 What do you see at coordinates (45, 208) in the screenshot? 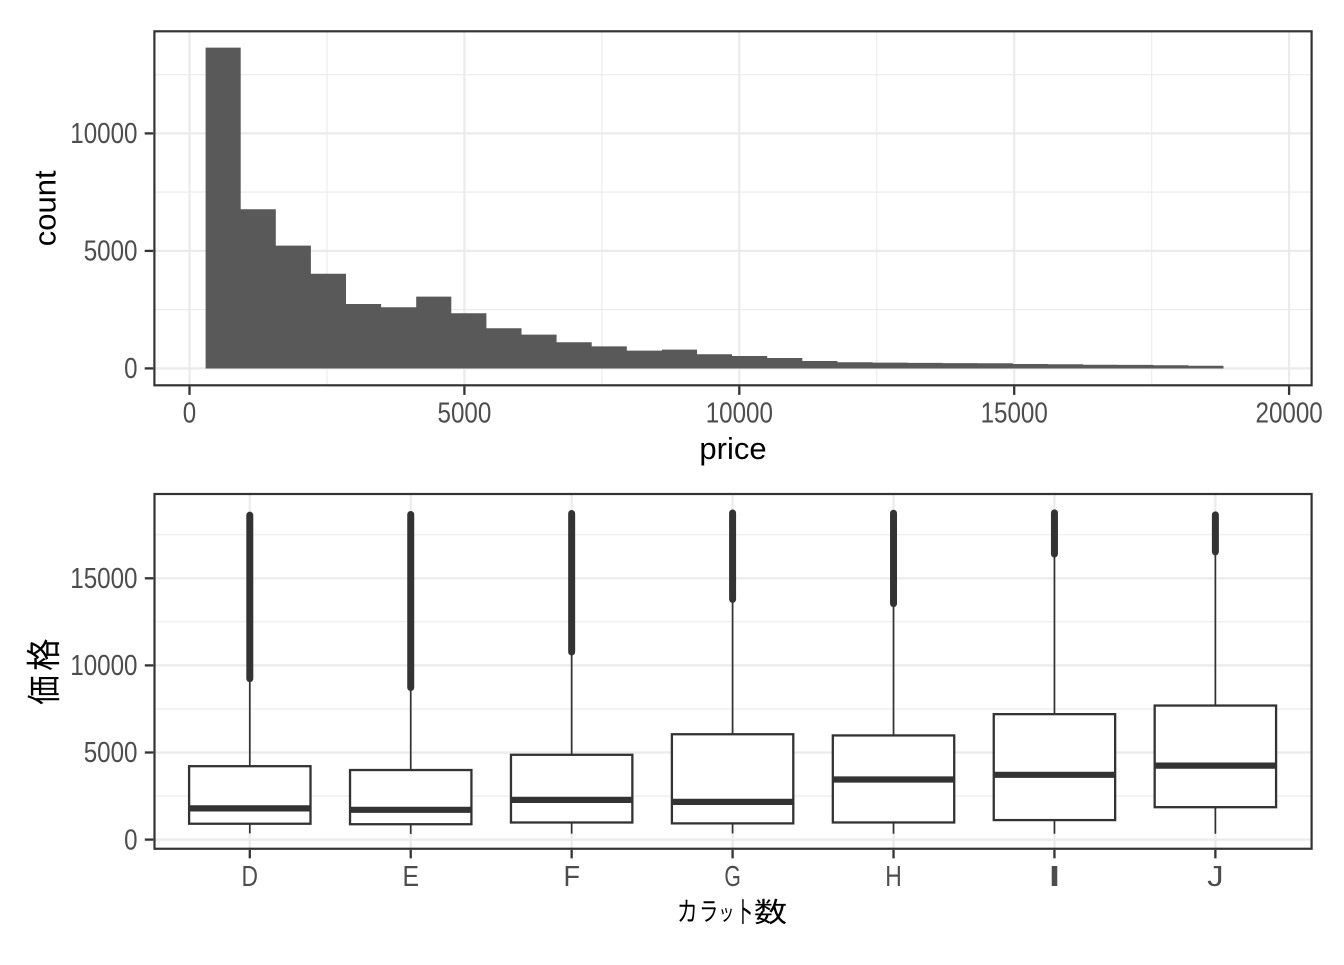
I see `svg-text: count` at bounding box center [45, 208].